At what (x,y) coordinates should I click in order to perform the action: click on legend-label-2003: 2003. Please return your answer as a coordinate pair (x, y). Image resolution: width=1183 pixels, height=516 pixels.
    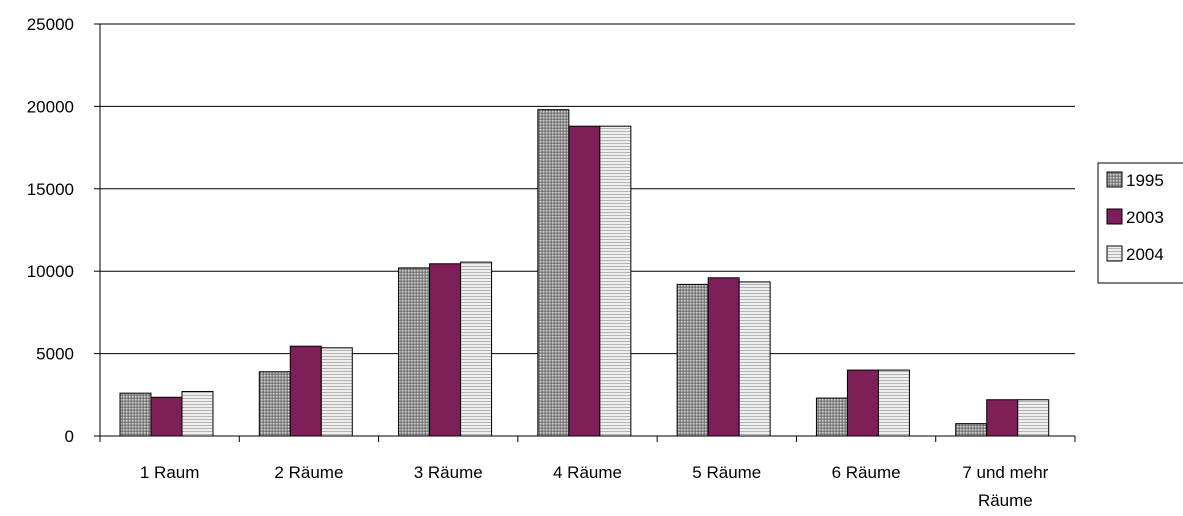
    Looking at the image, I should click on (1145, 217).